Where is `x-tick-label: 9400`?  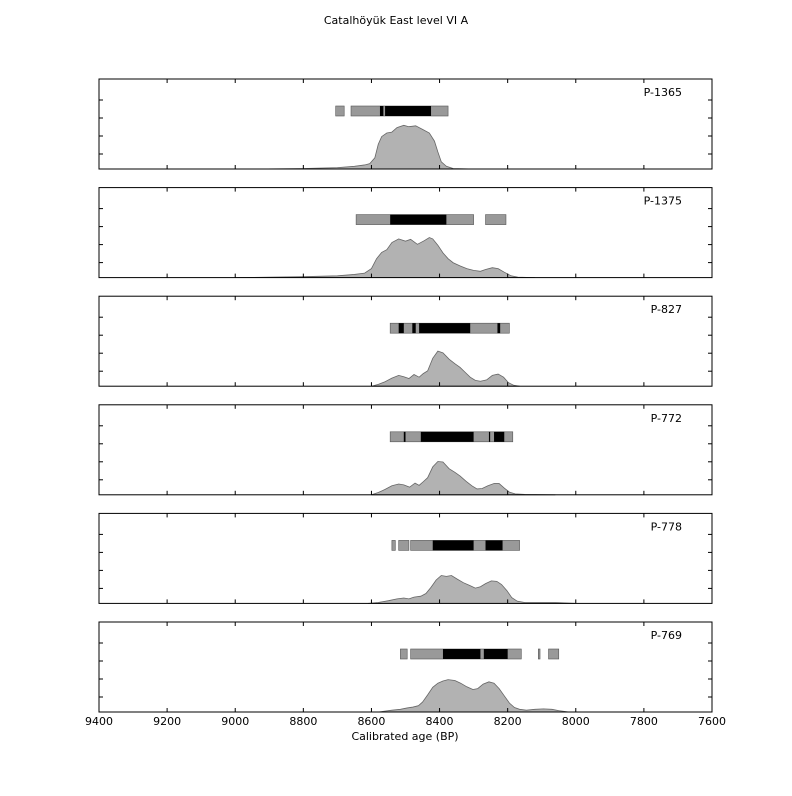 x-tick-label: 9400 is located at coordinates (99, 721).